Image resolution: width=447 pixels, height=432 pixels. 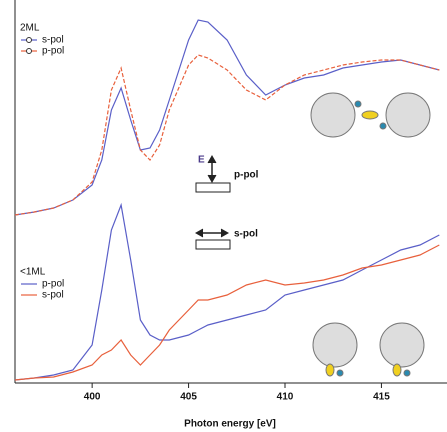 I want to click on x-tick-label: 410, so click(x=285, y=397).